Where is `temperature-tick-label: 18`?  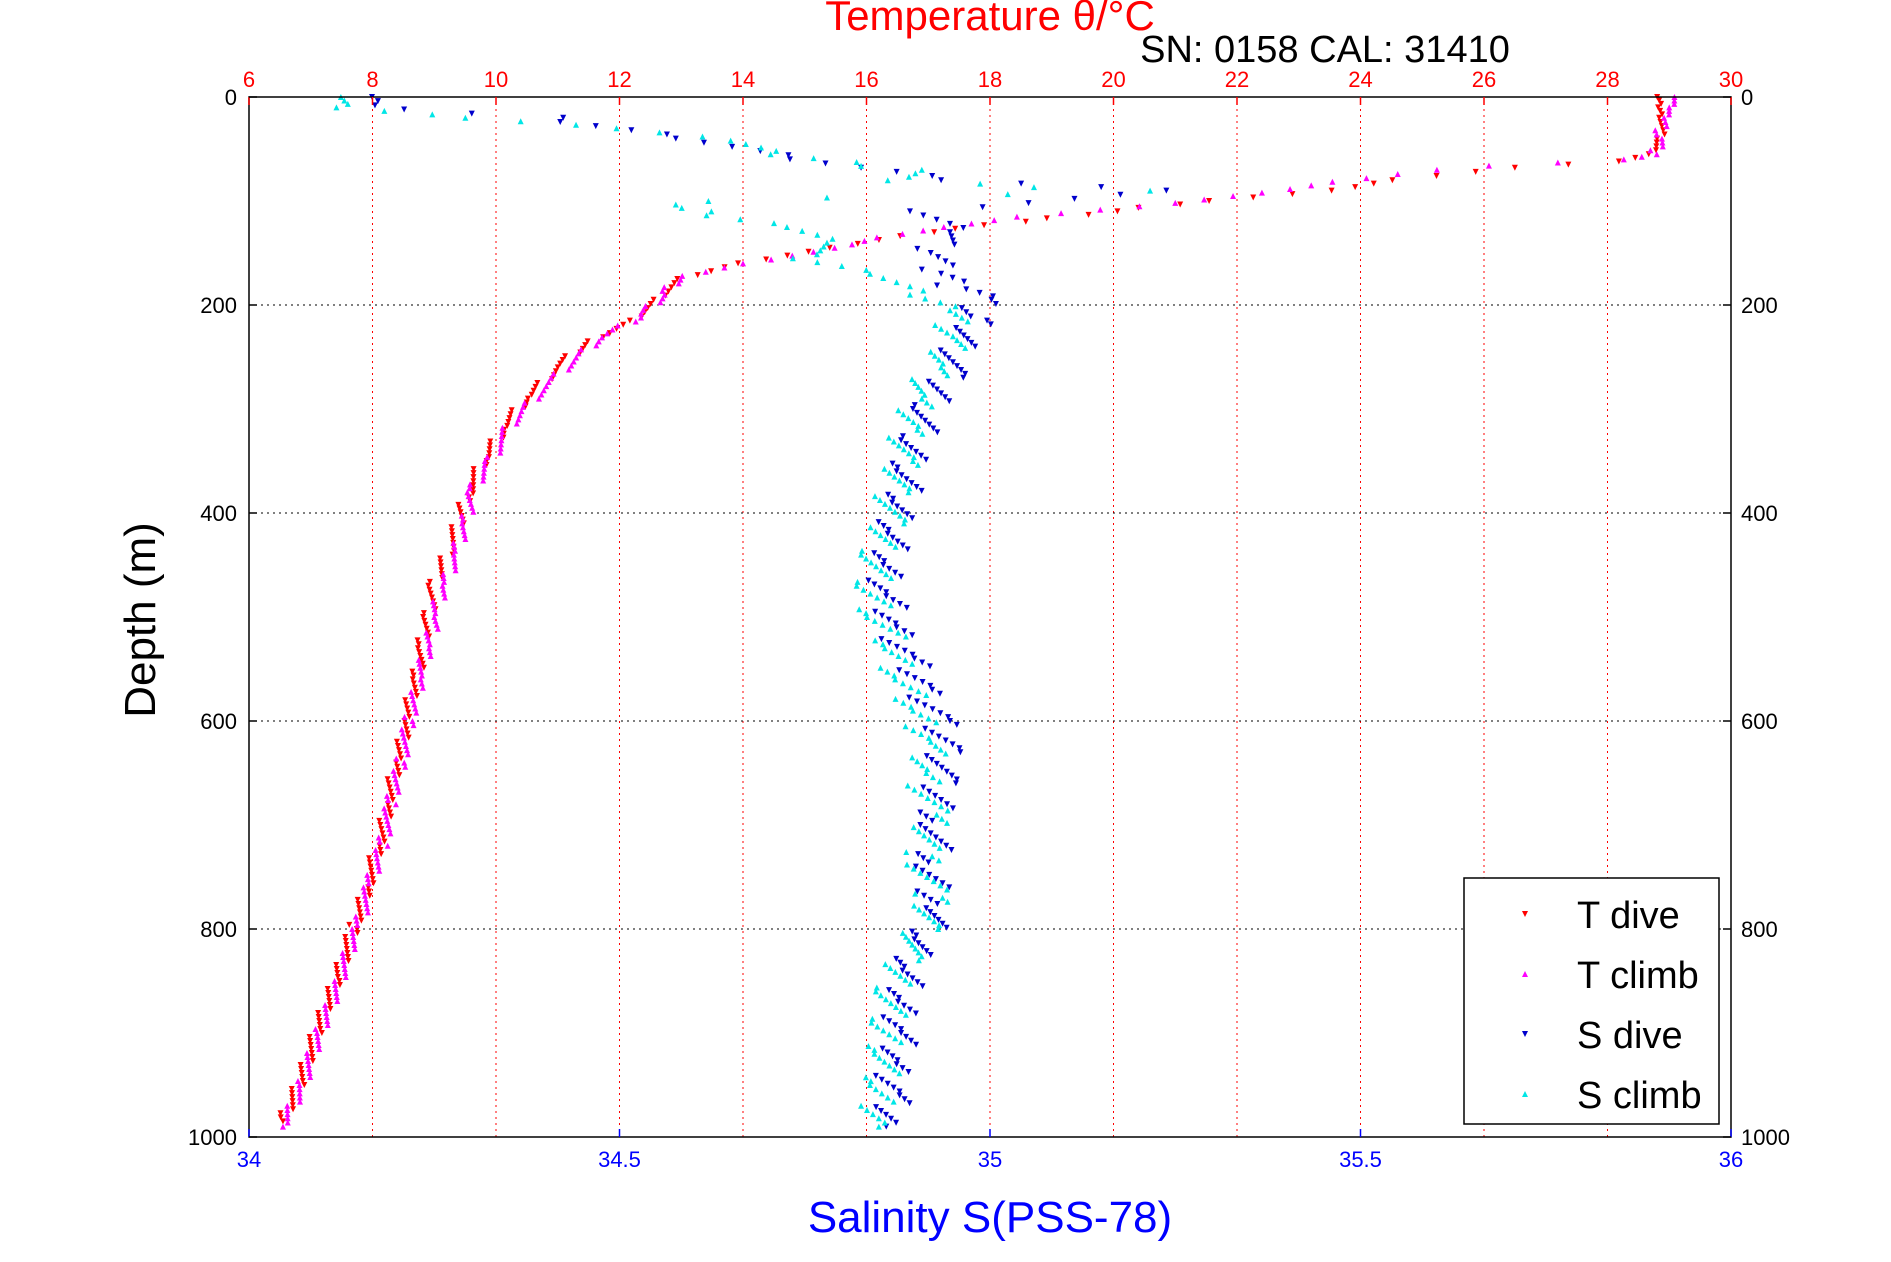 temperature-tick-label: 18 is located at coordinates (990, 79).